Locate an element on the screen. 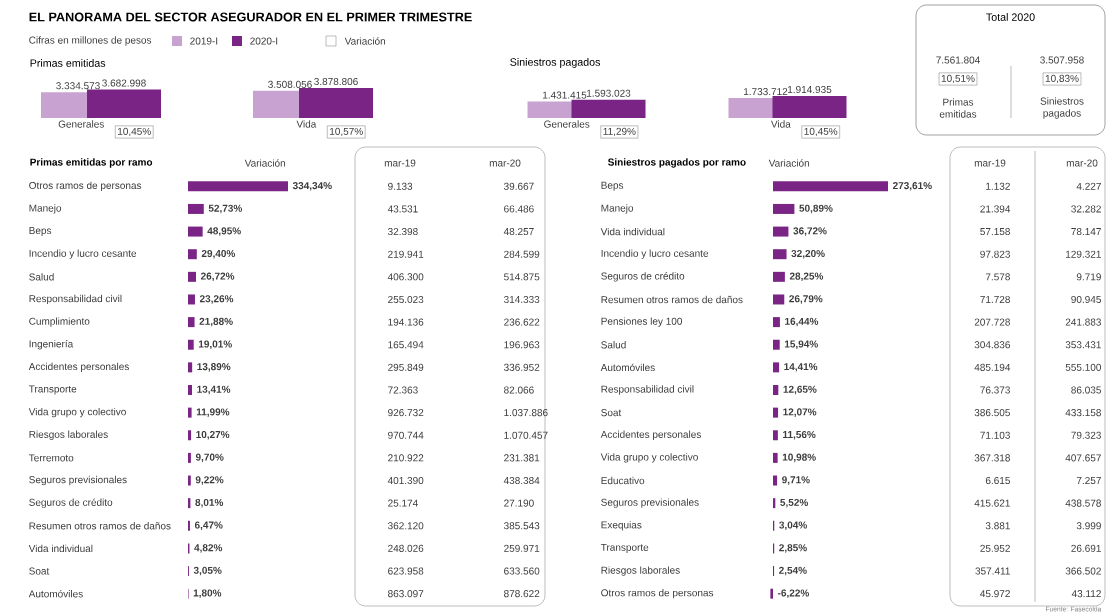 Image resolution: width=1109 pixels, height=616 pixels. data-label: 438.384 is located at coordinates (521, 481).